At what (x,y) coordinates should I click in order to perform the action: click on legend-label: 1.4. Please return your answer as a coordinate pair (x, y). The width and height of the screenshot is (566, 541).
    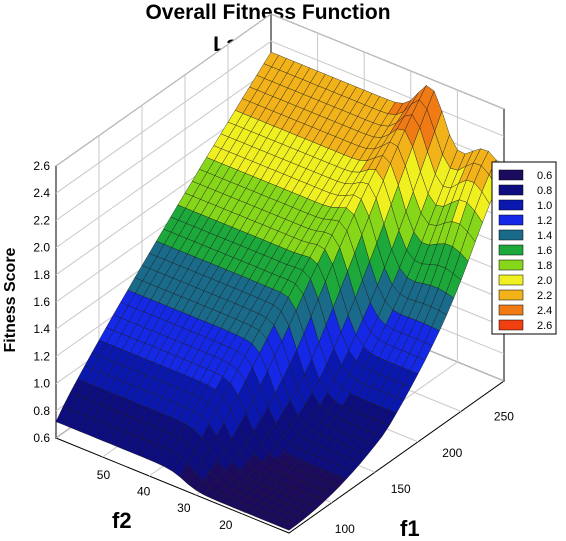
    Looking at the image, I should click on (544, 236).